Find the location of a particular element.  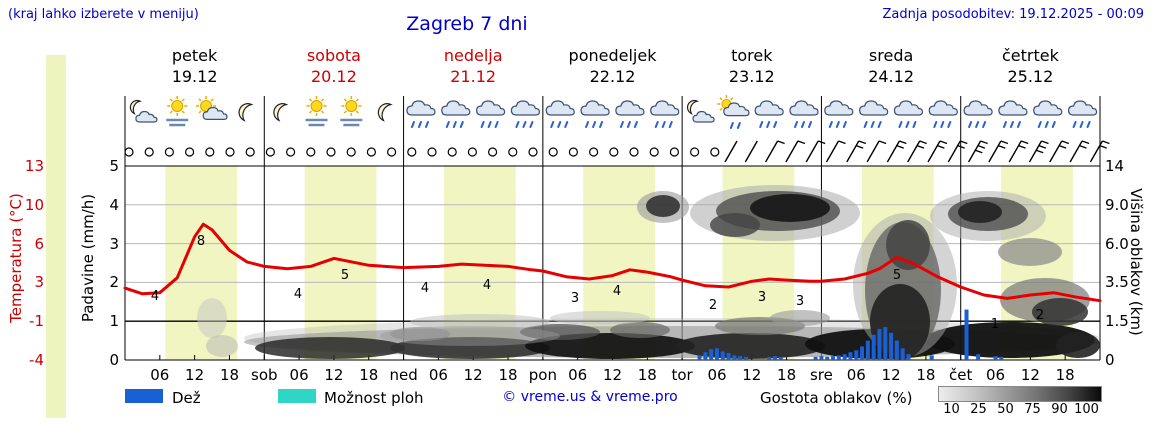

precip-tick: 0 is located at coordinates (114, 360).